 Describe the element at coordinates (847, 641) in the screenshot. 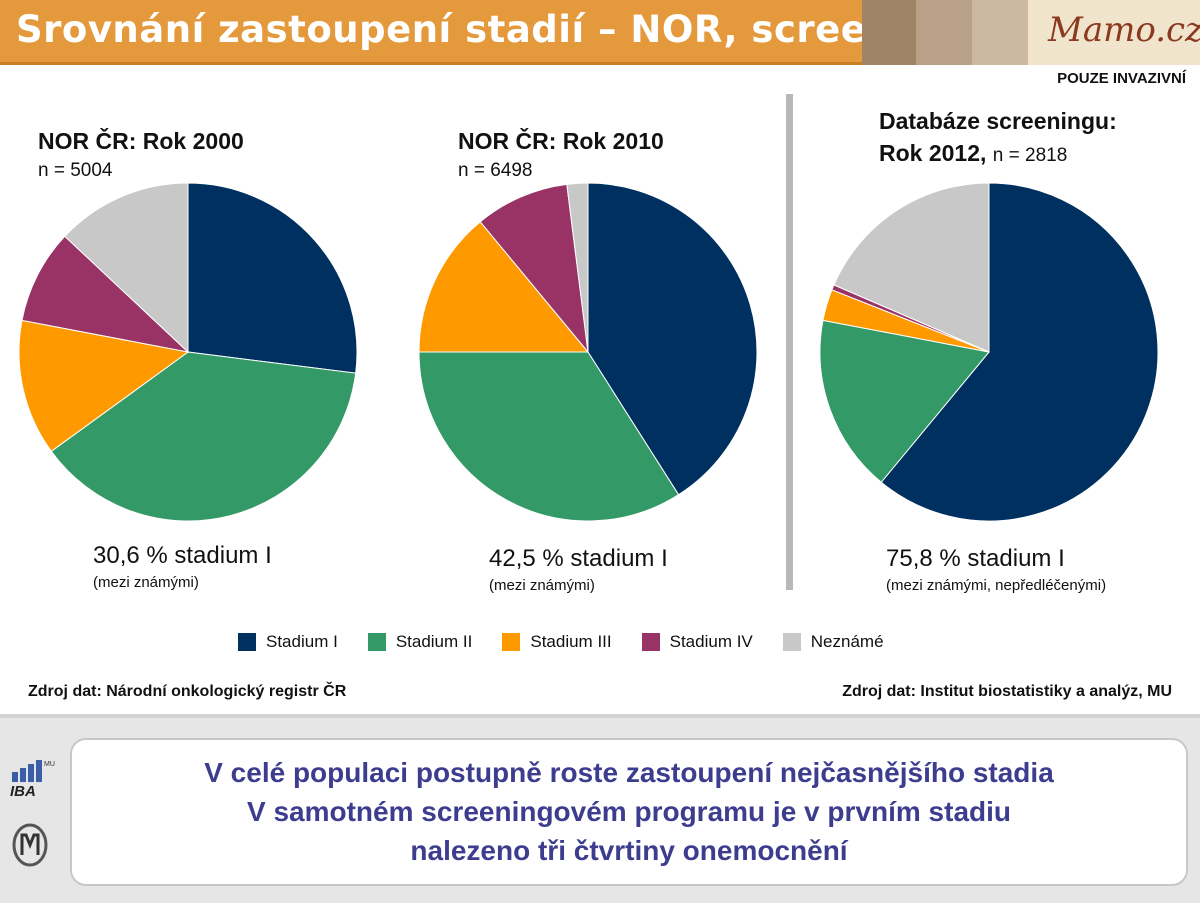

I see `legend-label: Neznámé` at that location.